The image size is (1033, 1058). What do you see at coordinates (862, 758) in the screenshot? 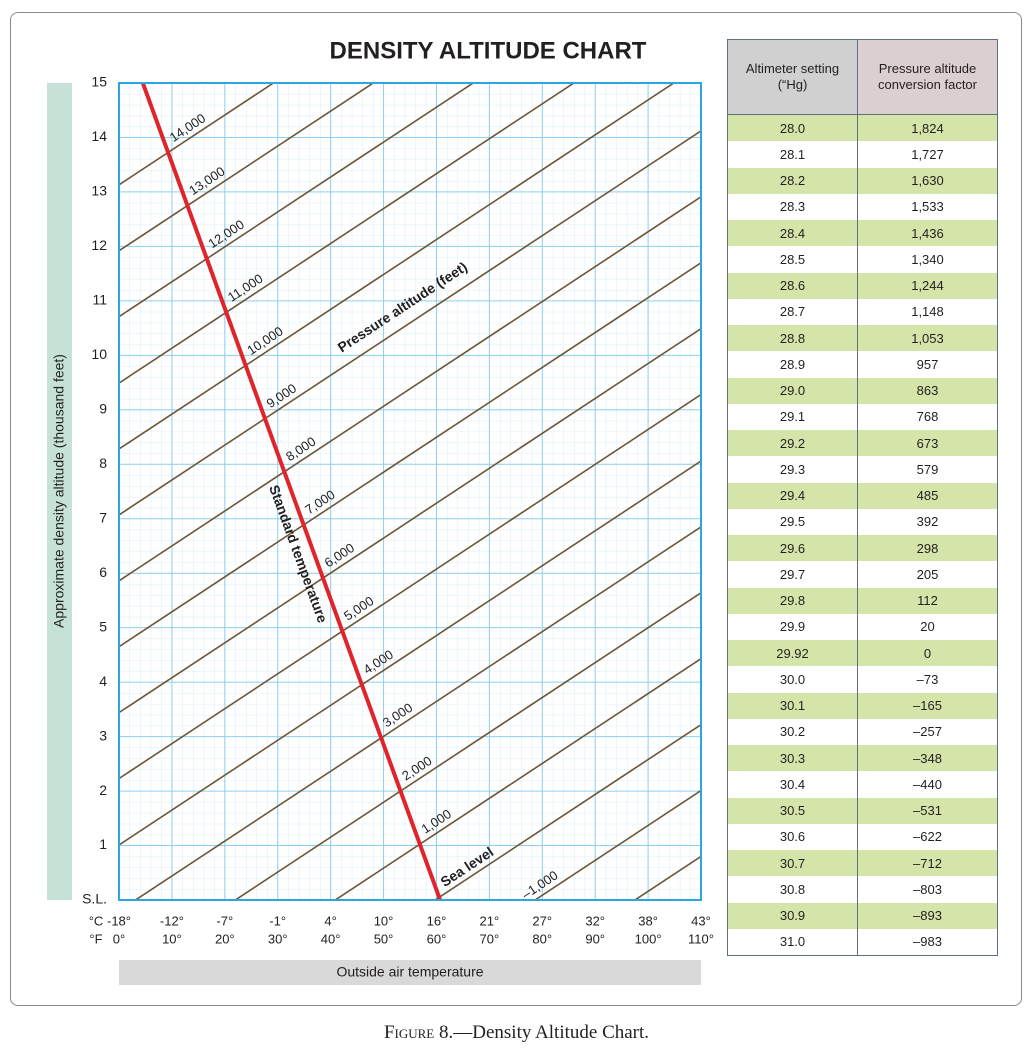
I see `table-row: 30.3 –348` at bounding box center [862, 758].